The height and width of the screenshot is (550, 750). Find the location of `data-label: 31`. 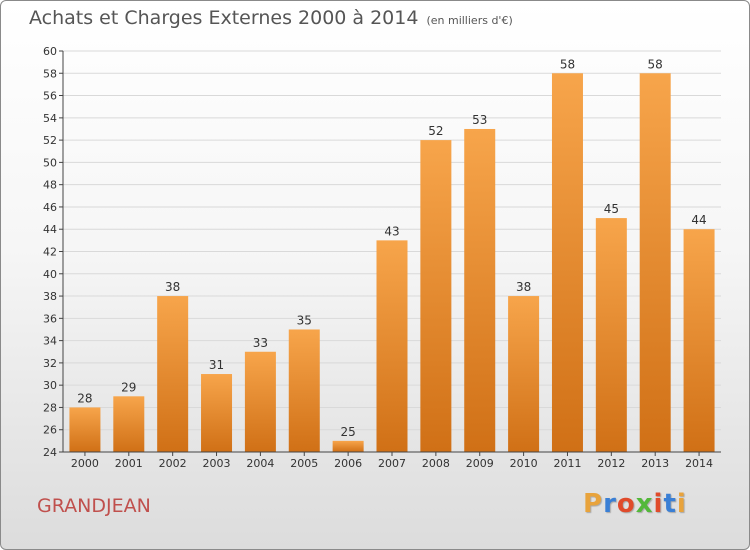

data-label: 31 is located at coordinates (216, 365).